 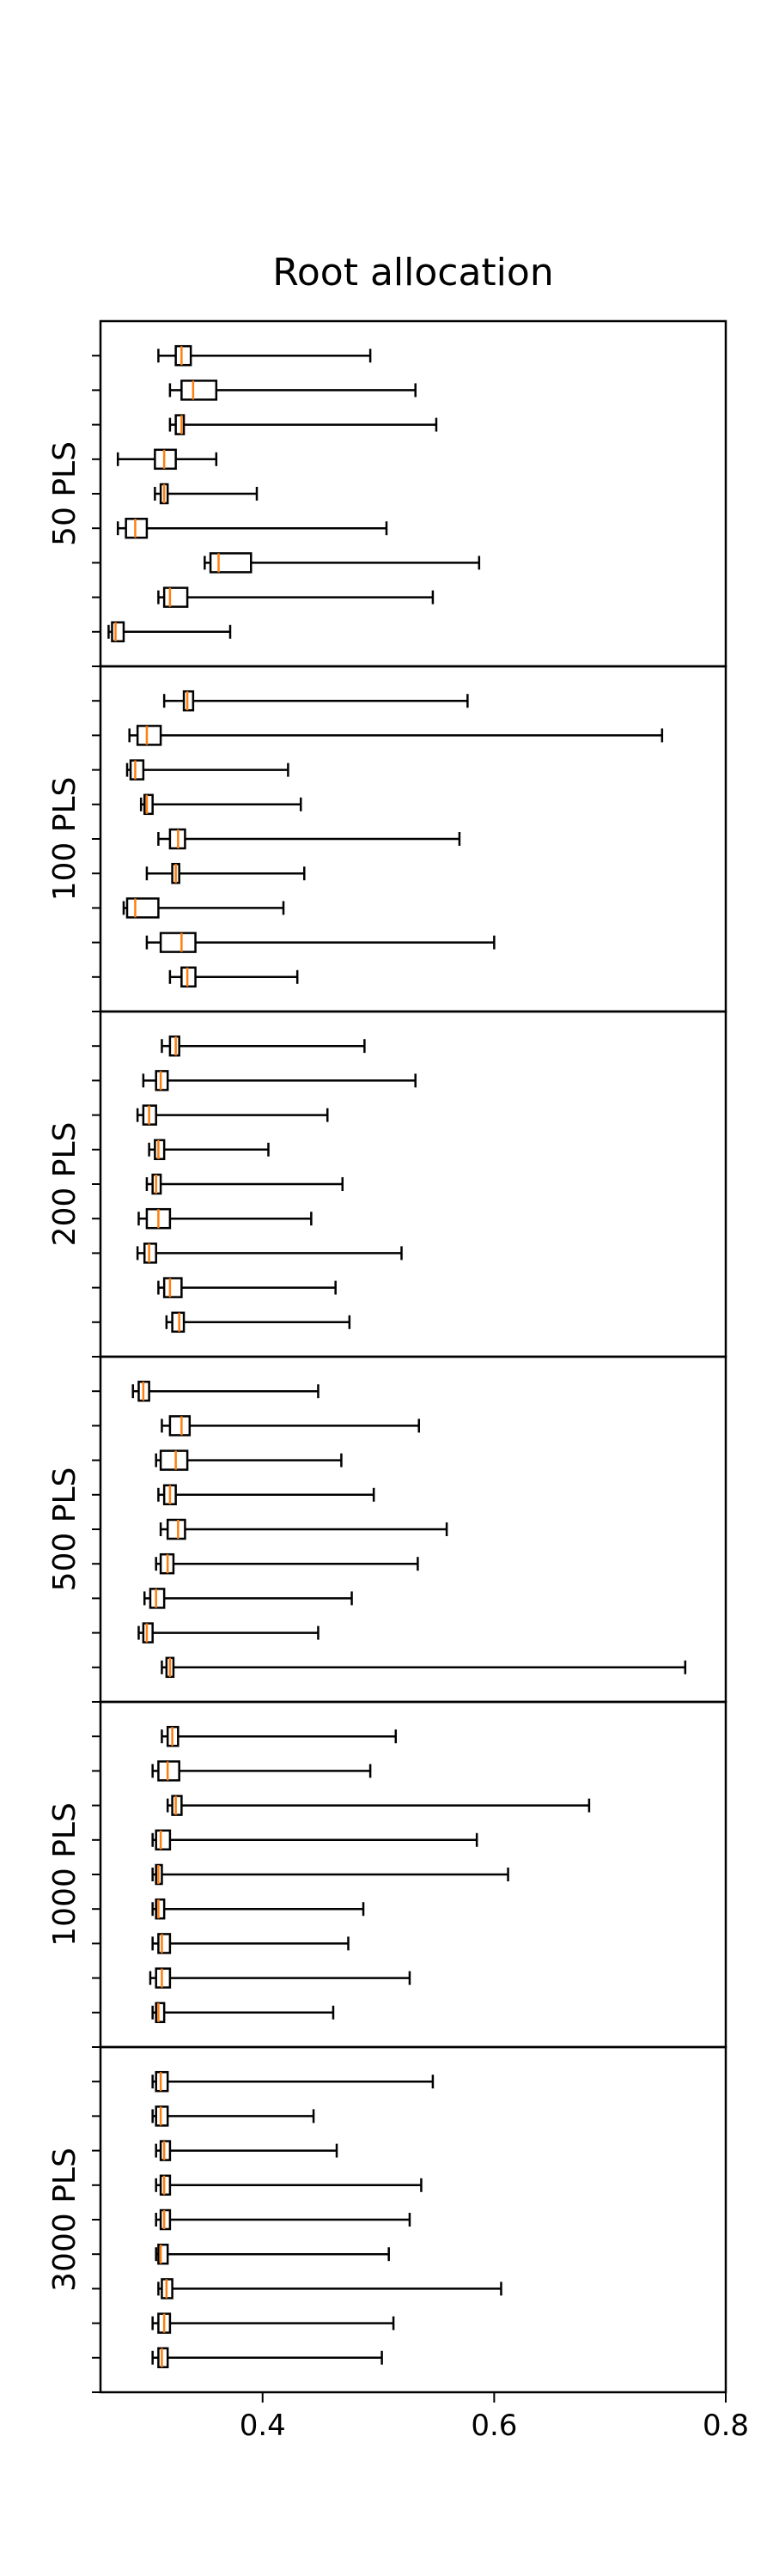 What do you see at coordinates (64, 1529) in the screenshot?
I see `panel-label: 500 PLS` at bounding box center [64, 1529].